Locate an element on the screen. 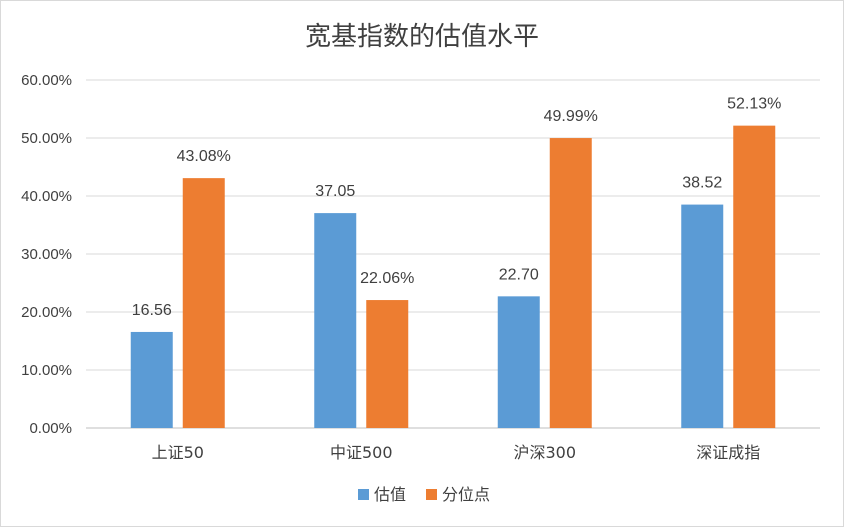 Image resolution: width=844 pixels, height=527 pixels. data-label: 22.06% is located at coordinates (387, 278).